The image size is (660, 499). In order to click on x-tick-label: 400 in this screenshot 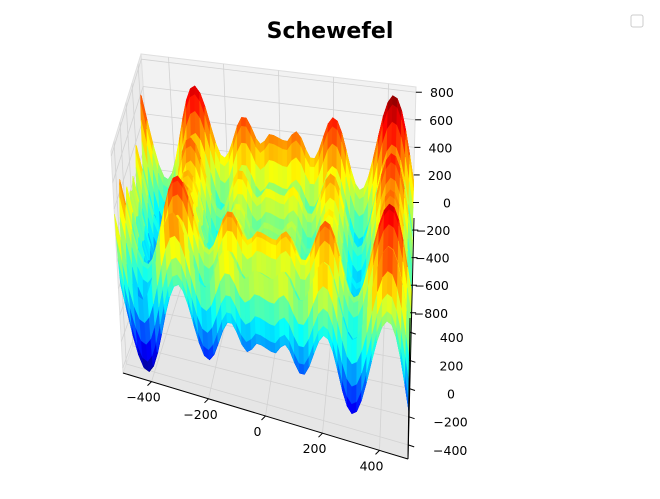, I will do `click(372, 465)`.